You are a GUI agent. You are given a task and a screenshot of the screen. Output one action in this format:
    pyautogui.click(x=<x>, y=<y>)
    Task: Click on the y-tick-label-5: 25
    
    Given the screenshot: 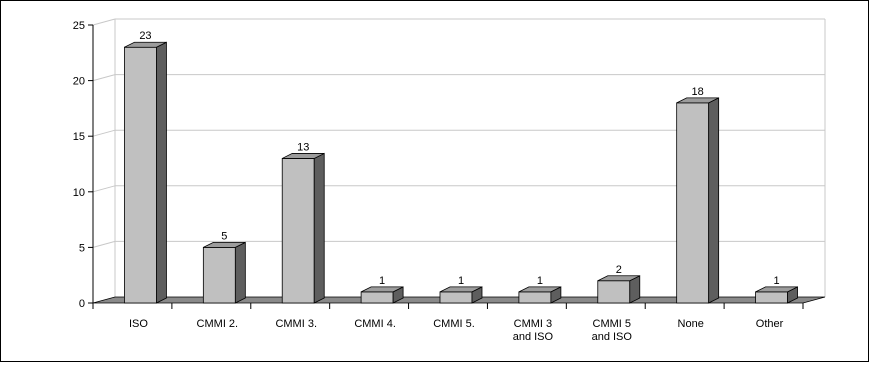 What is the action you would take?
    pyautogui.click(x=79, y=26)
    